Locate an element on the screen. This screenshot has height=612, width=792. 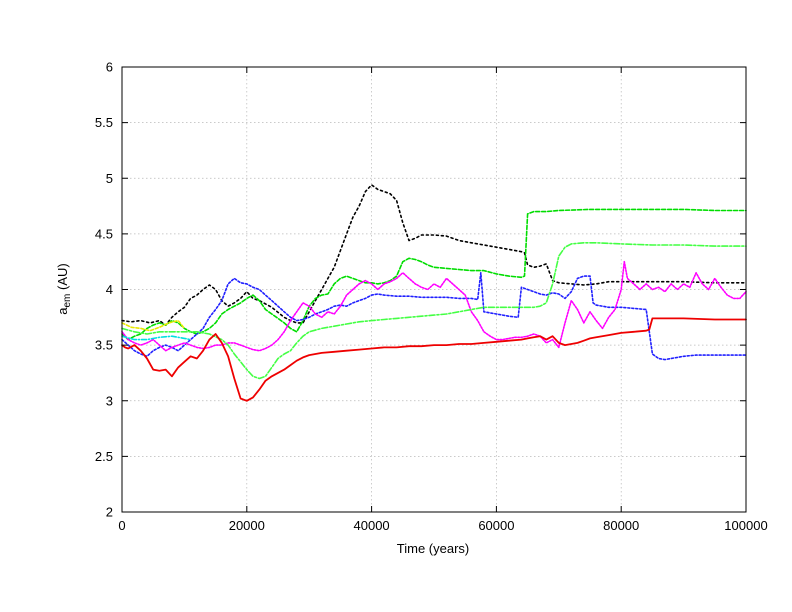
x-tick-label: 60000 is located at coordinates (496, 525).